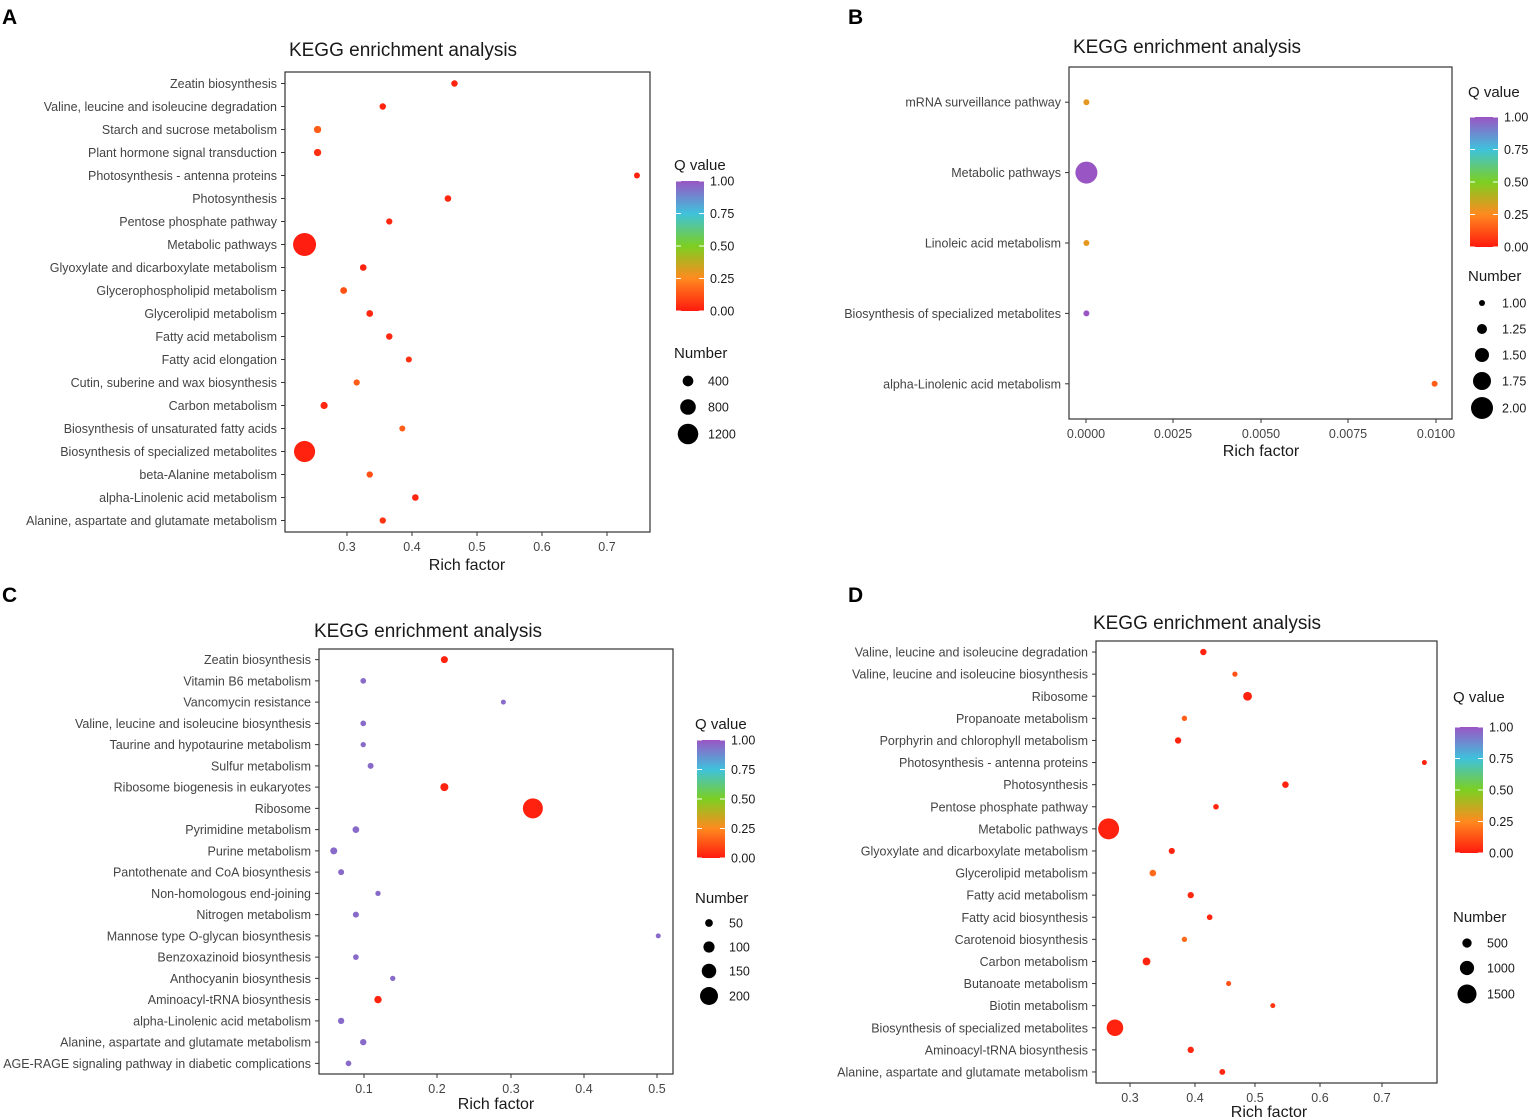 The height and width of the screenshot is (1119, 1536). What do you see at coordinates (855, 595) in the screenshot?
I see `panel-letter: D` at bounding box center [855, 595].